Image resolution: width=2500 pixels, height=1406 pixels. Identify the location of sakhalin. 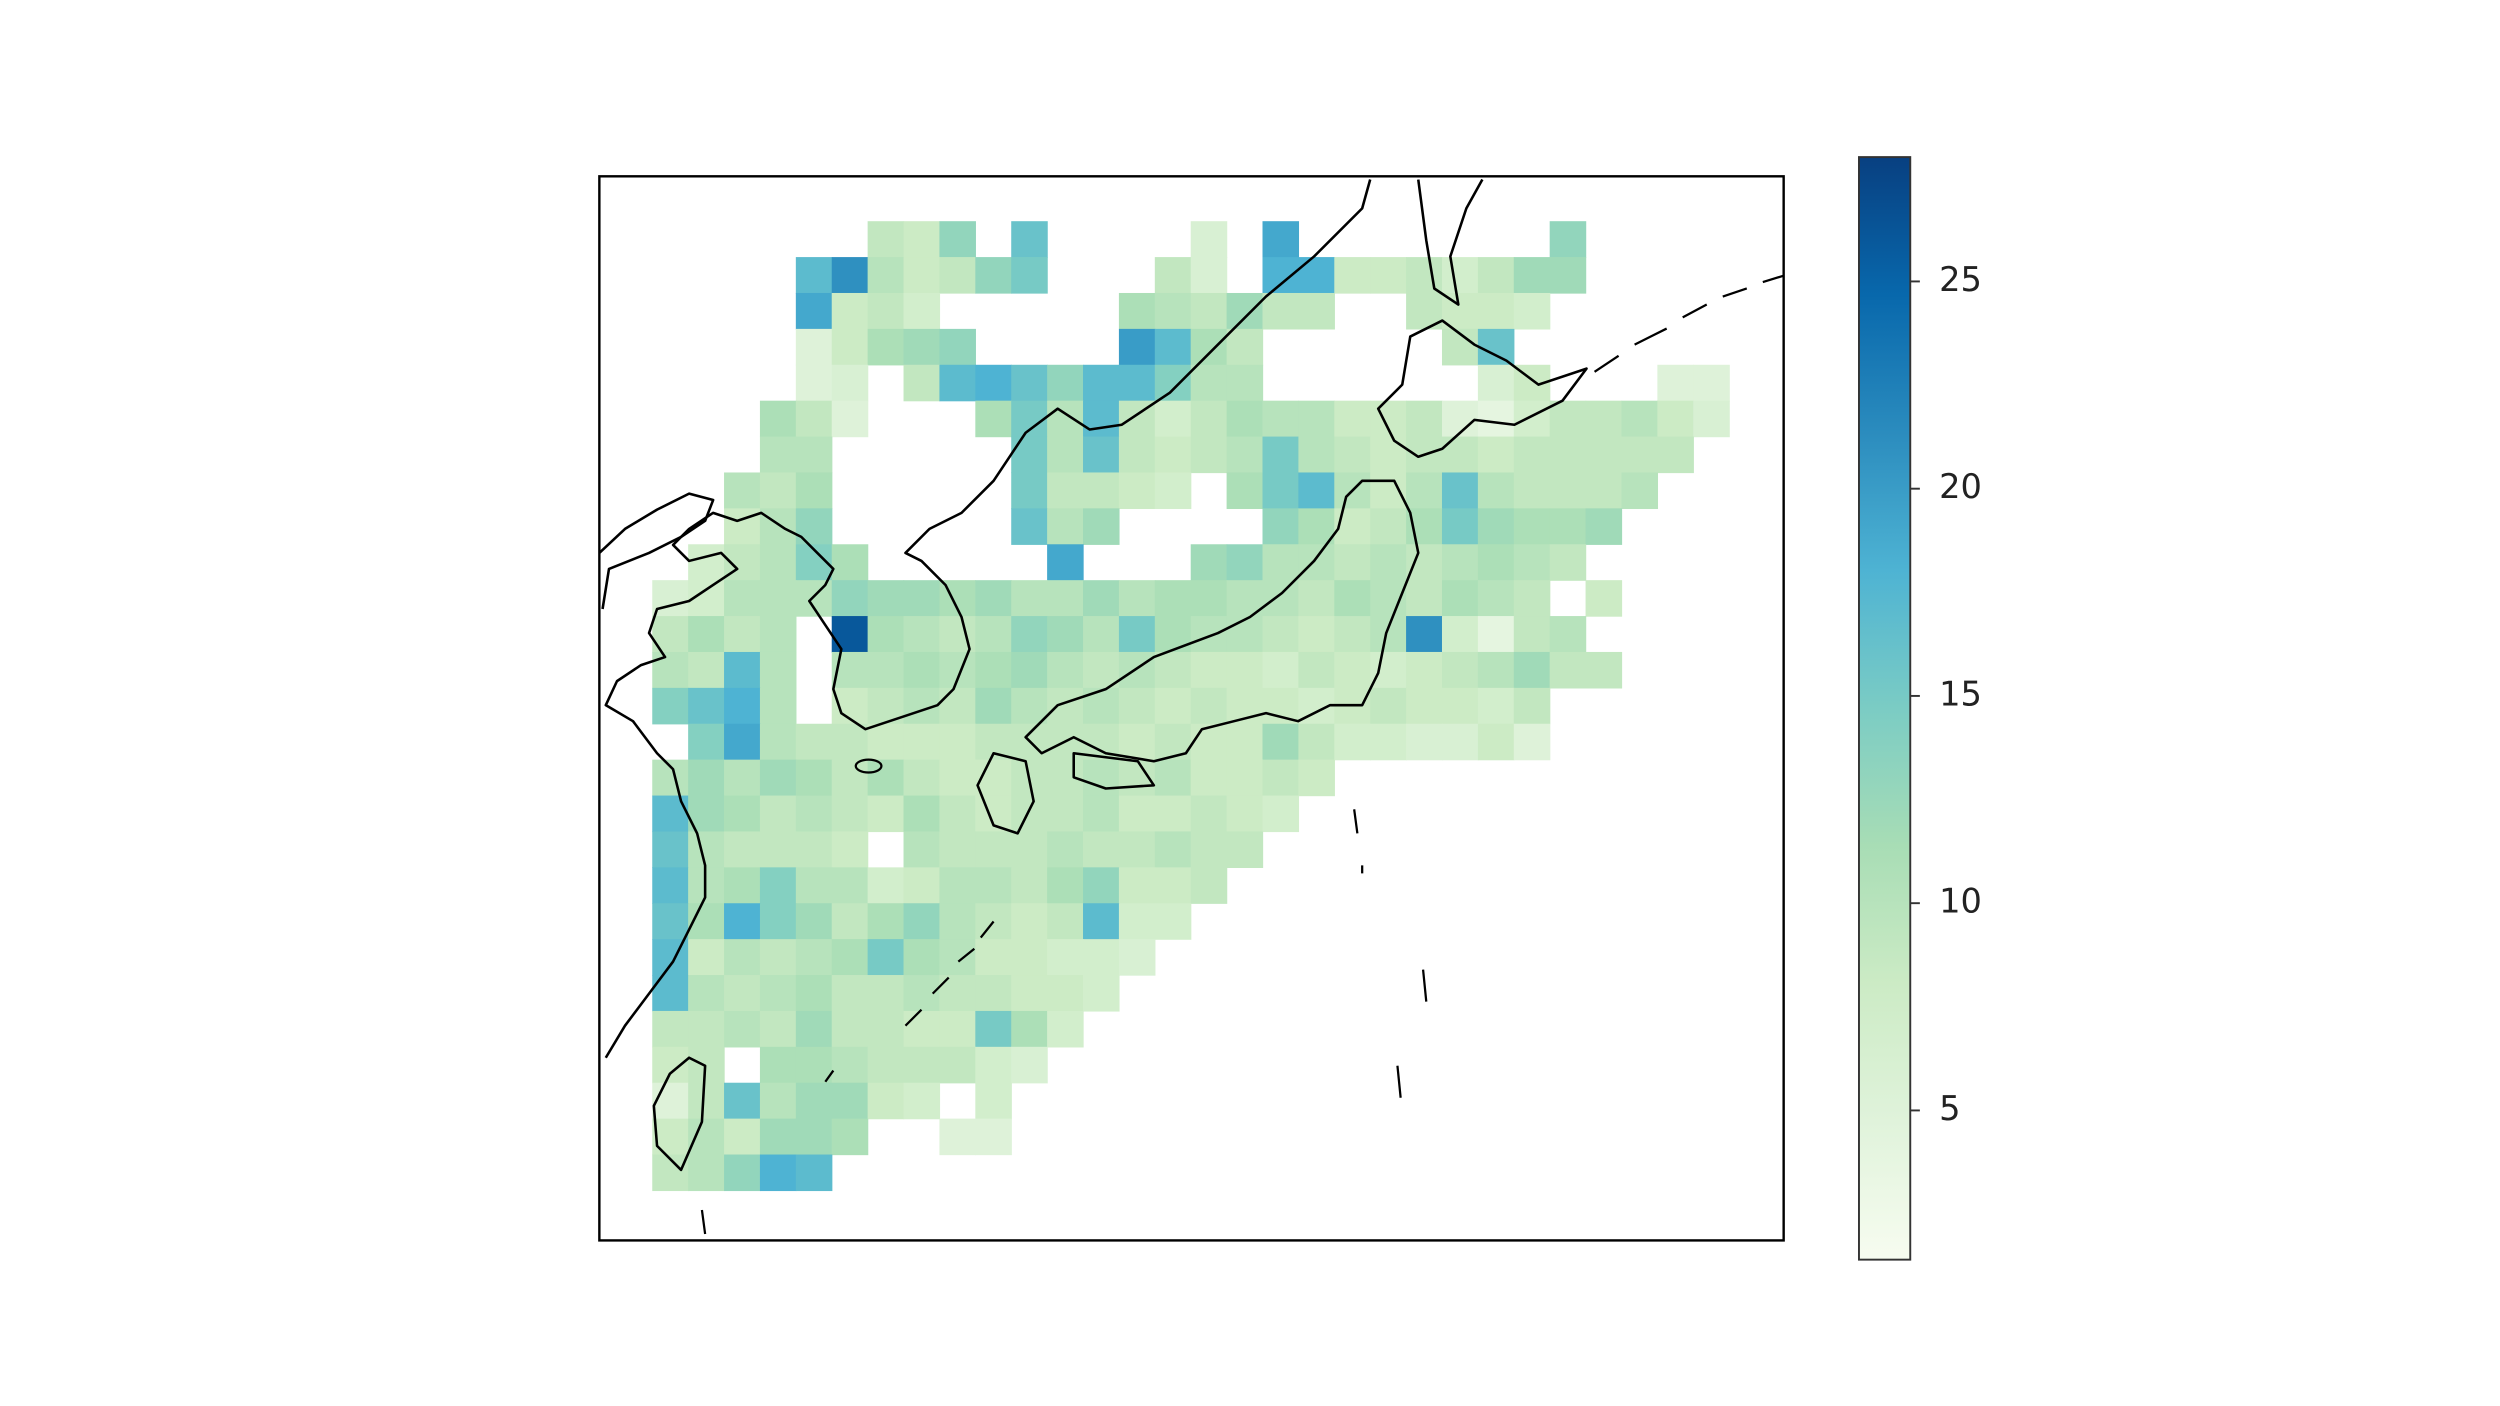
(1450, 242).